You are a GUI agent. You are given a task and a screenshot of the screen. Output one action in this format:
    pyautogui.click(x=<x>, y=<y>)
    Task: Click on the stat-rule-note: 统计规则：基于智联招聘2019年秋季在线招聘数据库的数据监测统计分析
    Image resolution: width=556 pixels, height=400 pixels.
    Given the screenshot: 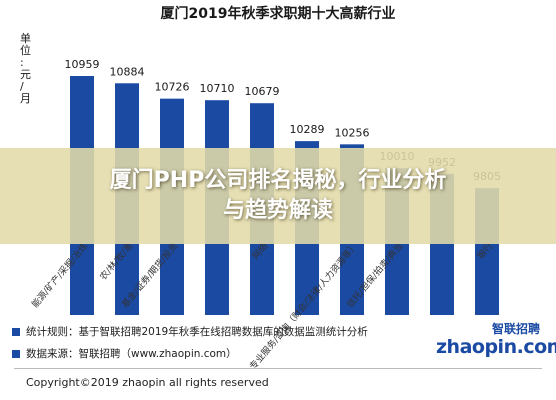 What is the action you would take?
    pyautogui.click(x=190, y=331)
    